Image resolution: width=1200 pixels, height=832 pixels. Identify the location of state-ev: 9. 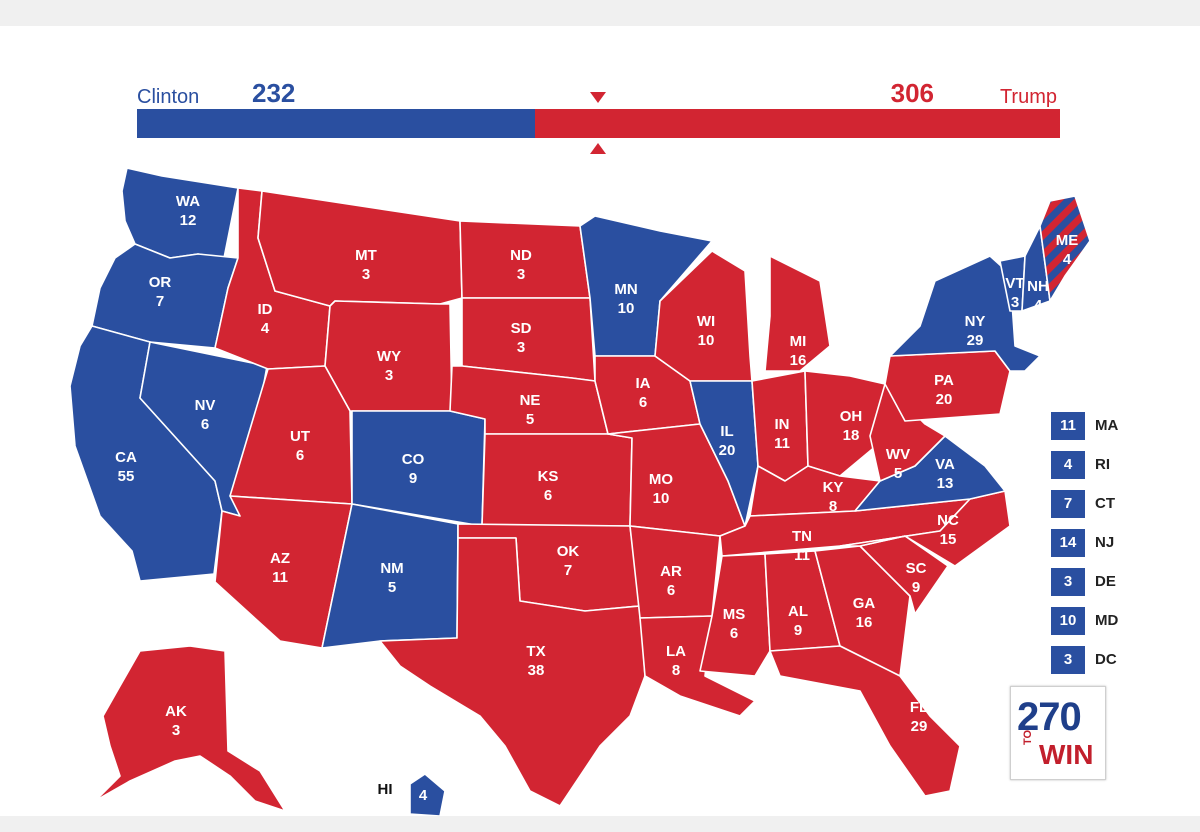
(916, 587).